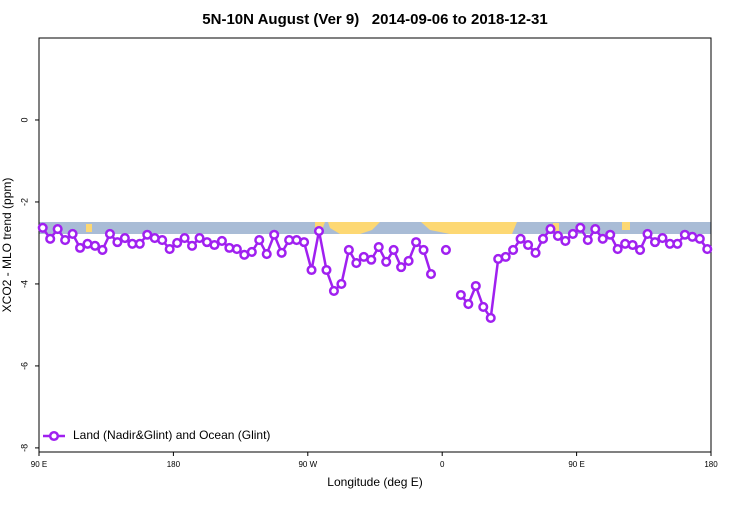 This screenshot has height=505, width=750. What do you see at coordinates (374, 482) in the screenshot?
I see `x-axis-label: Longitude (deg E)` at bounding box center [374, 482].